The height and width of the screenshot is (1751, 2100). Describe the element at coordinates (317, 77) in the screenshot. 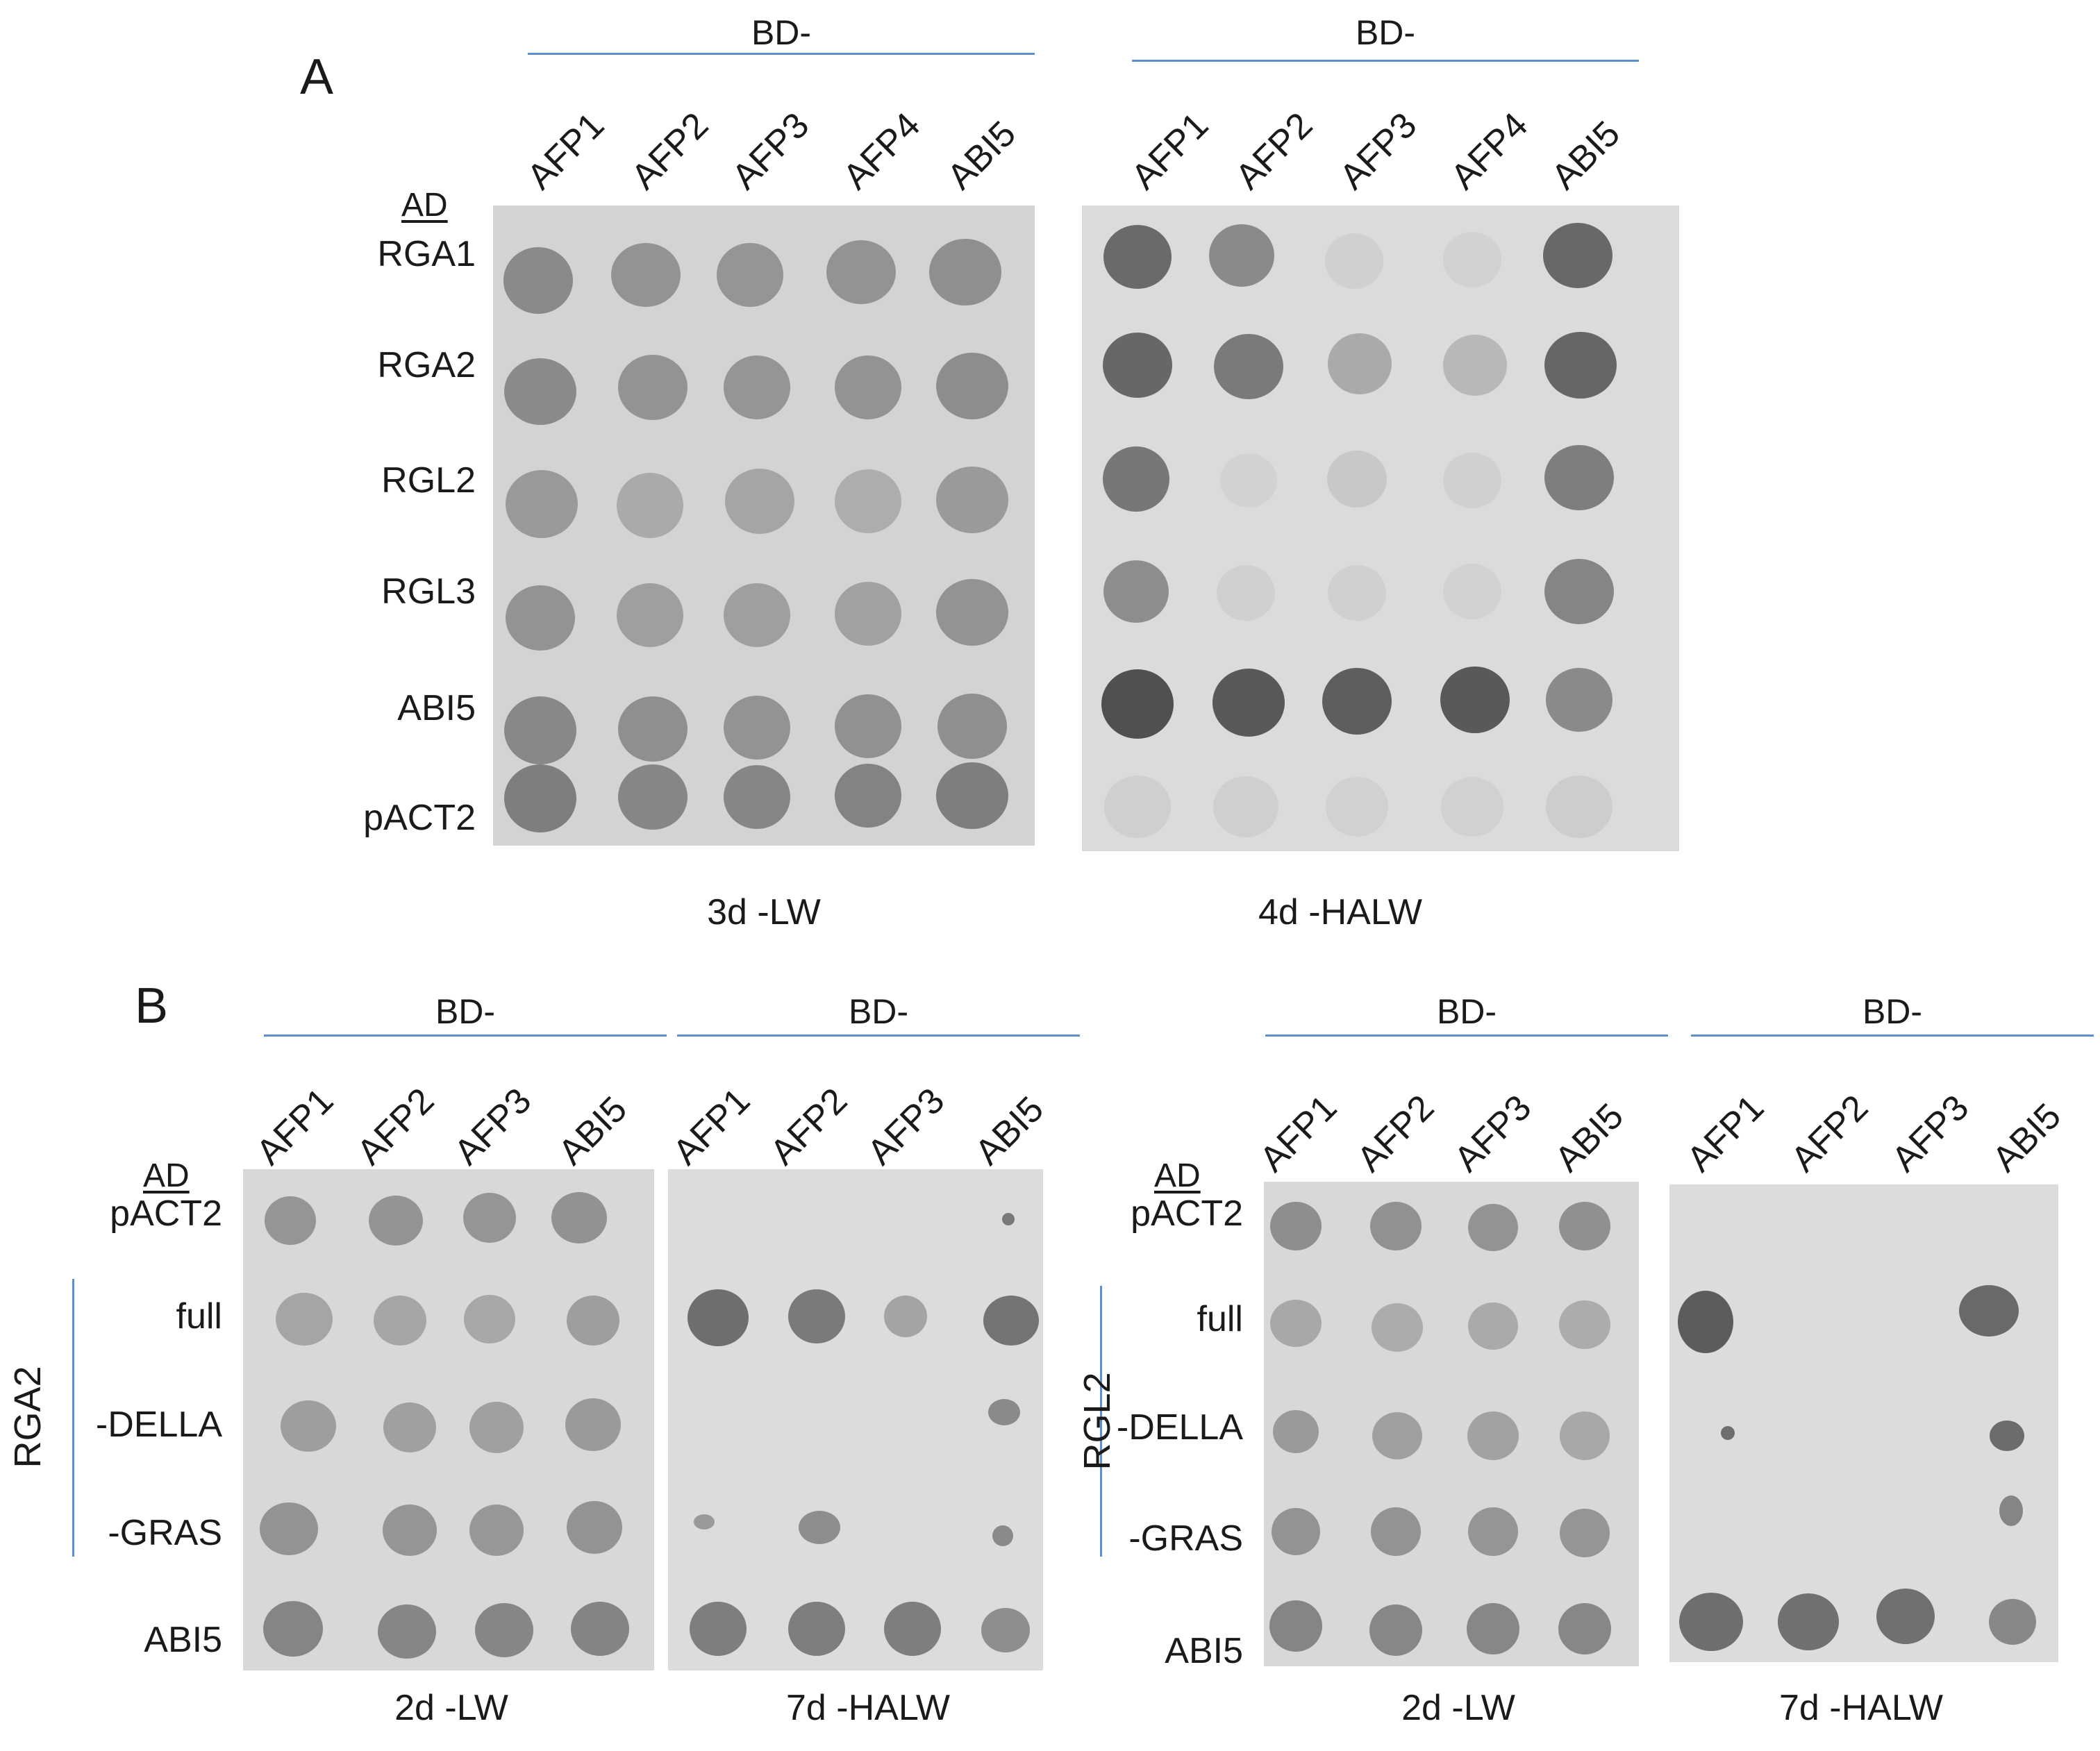

I see `panel-a-letter: A` at that location.